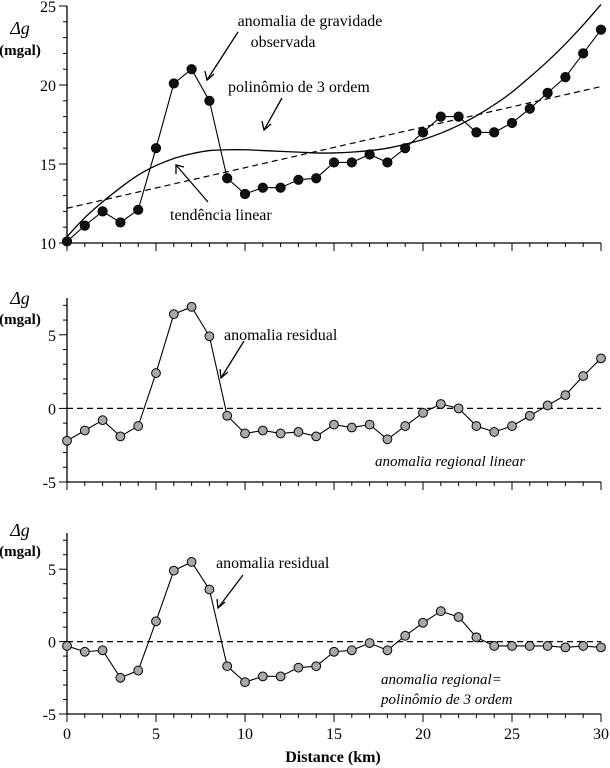 The width and height of the screenshot is (610, 768). What do you see at coordinates (232, 359) in the screenshot?
I see `arrow-residual-middle` at bounding box center [232, 359].